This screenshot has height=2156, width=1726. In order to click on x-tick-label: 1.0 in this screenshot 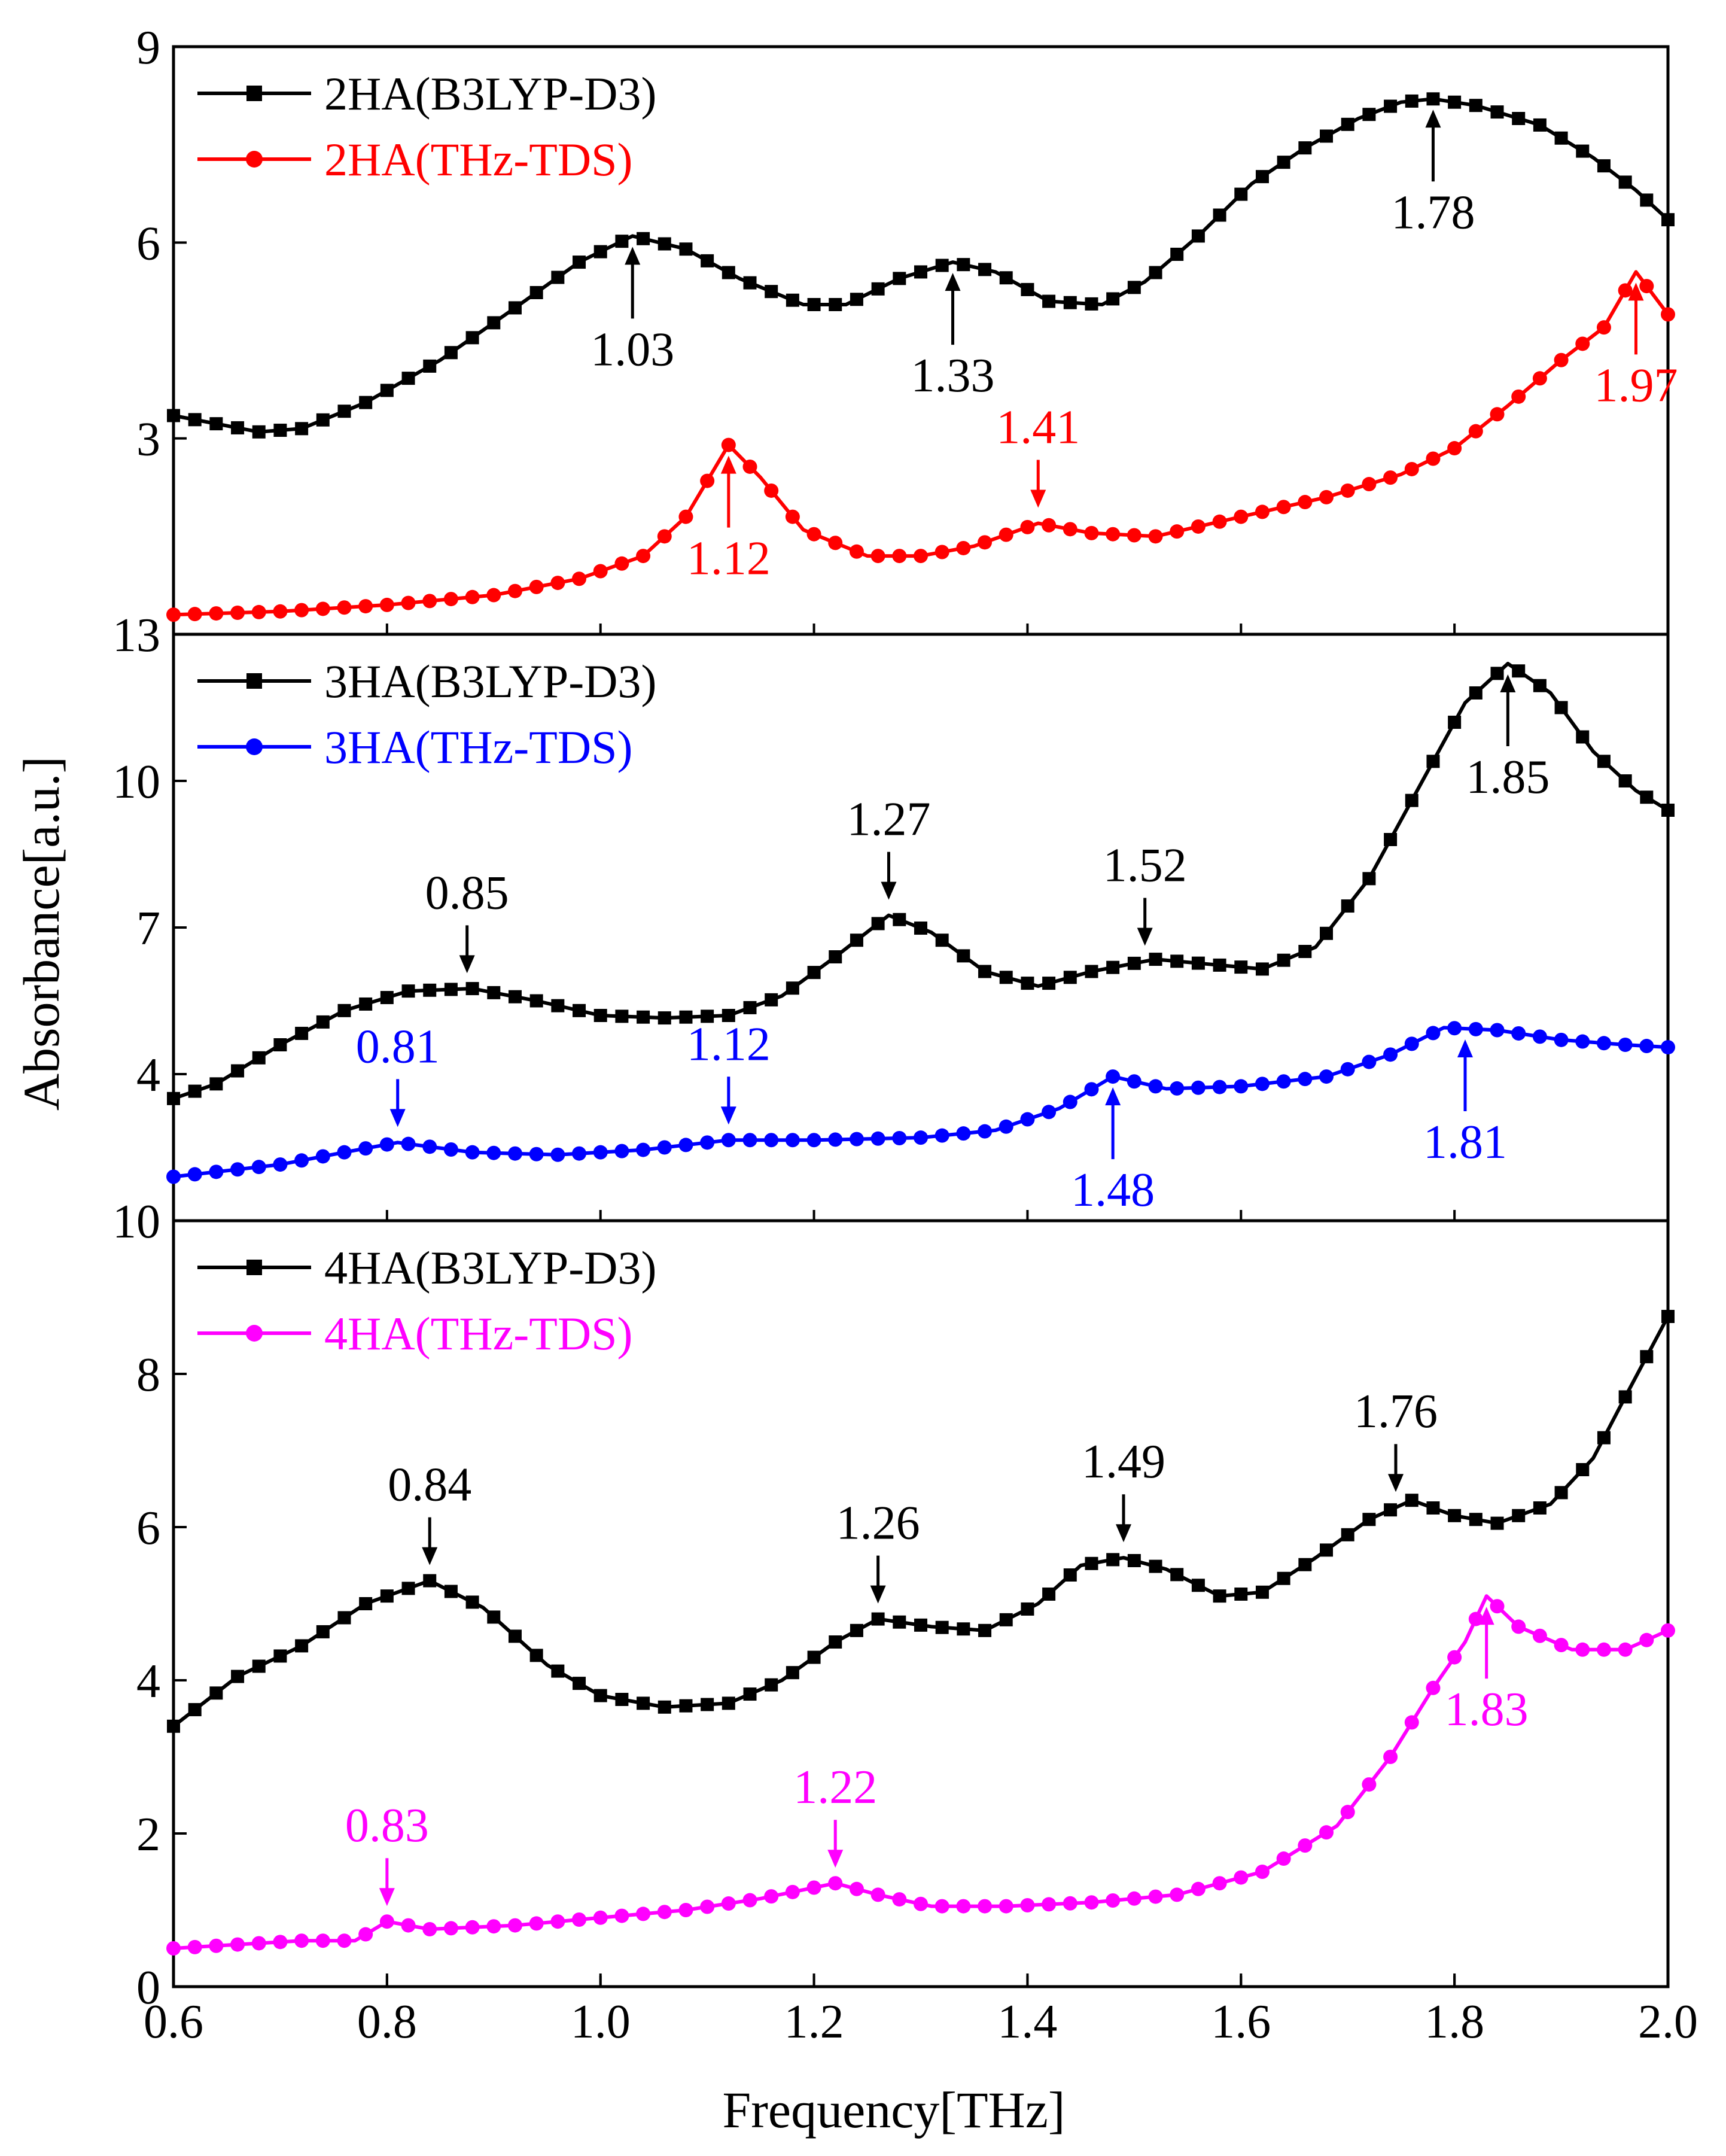, I will do `click(601, 2022)`.